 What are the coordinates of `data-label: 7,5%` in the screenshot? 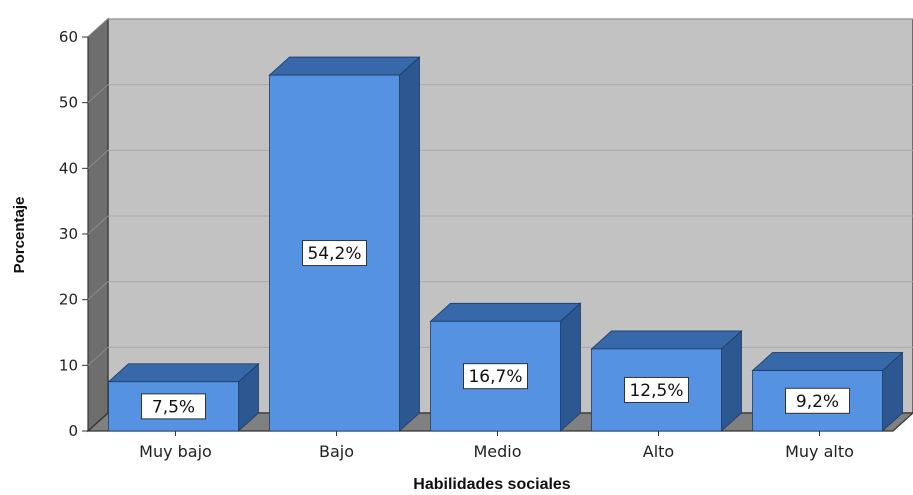 It's located at (173, 406).